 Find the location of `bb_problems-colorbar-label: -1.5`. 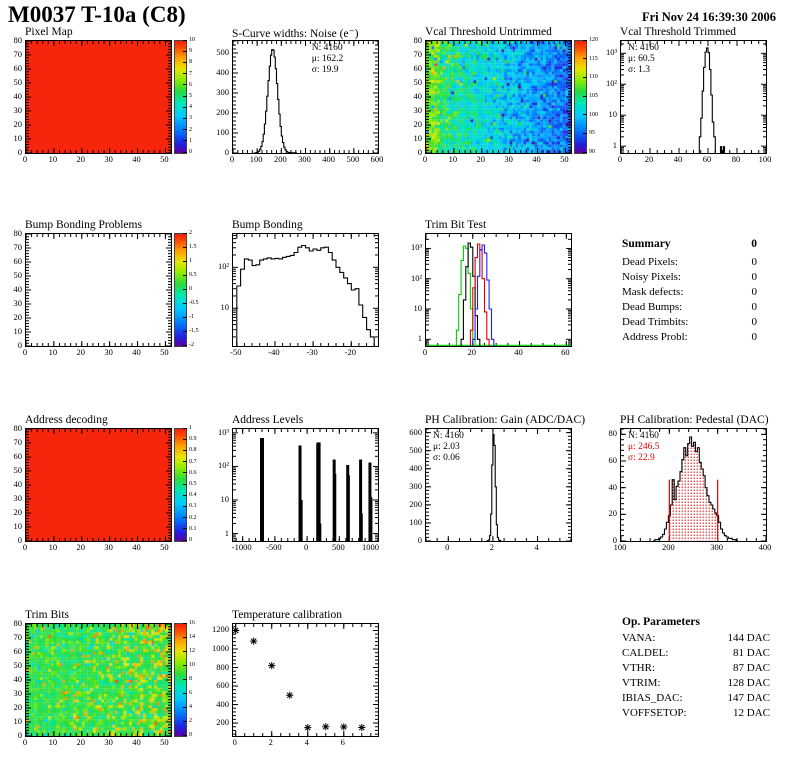

bb_problems-colorbar-label: -1.5 is located at coordinates (194, 331).